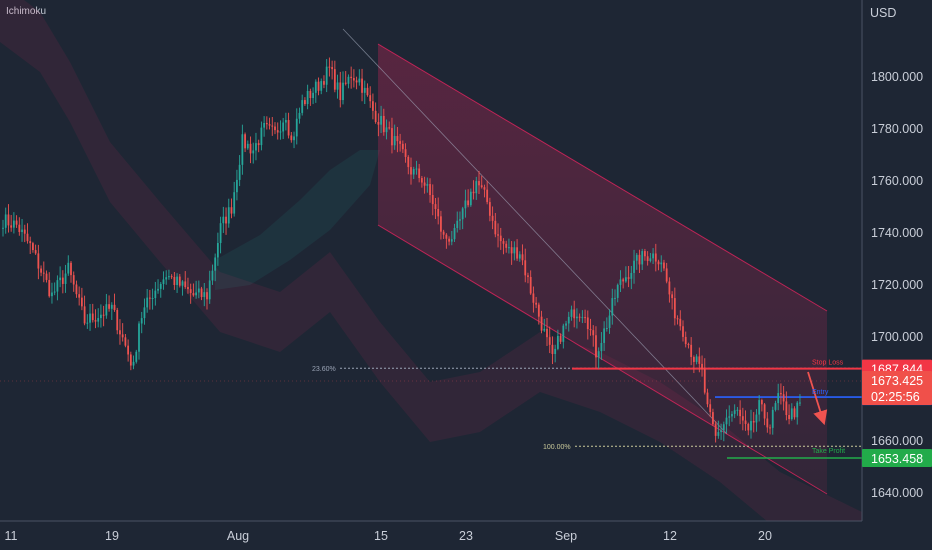 This screenshot has height=550, width=932. What do you see at coordinates (897, 388) in the screenshot?
I see `current-price-tag-bg` at bounding box center [897, 388].